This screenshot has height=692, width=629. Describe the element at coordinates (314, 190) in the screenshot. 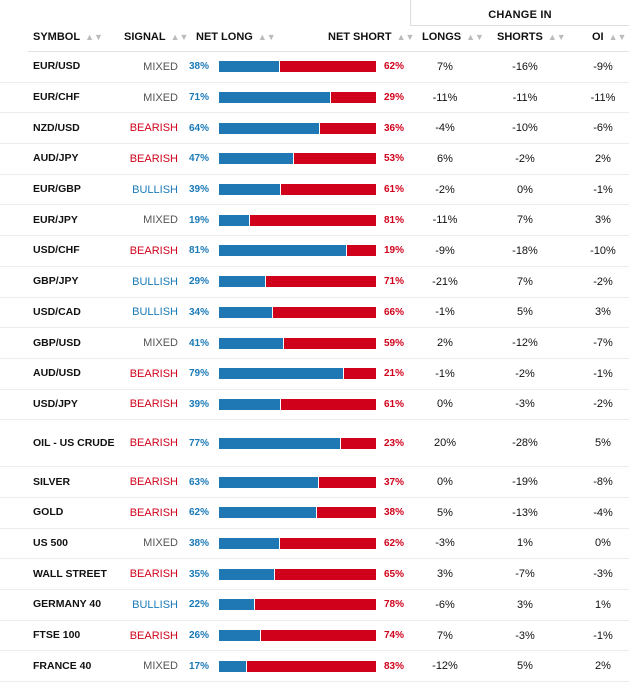

I see `table-row: EUR/GBP BULLISH 39% 61% -2% 0% -1%` at that location.